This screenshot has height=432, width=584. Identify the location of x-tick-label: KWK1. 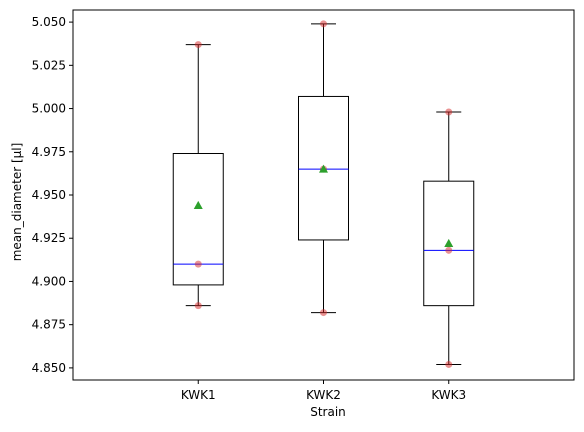
(198, 395).